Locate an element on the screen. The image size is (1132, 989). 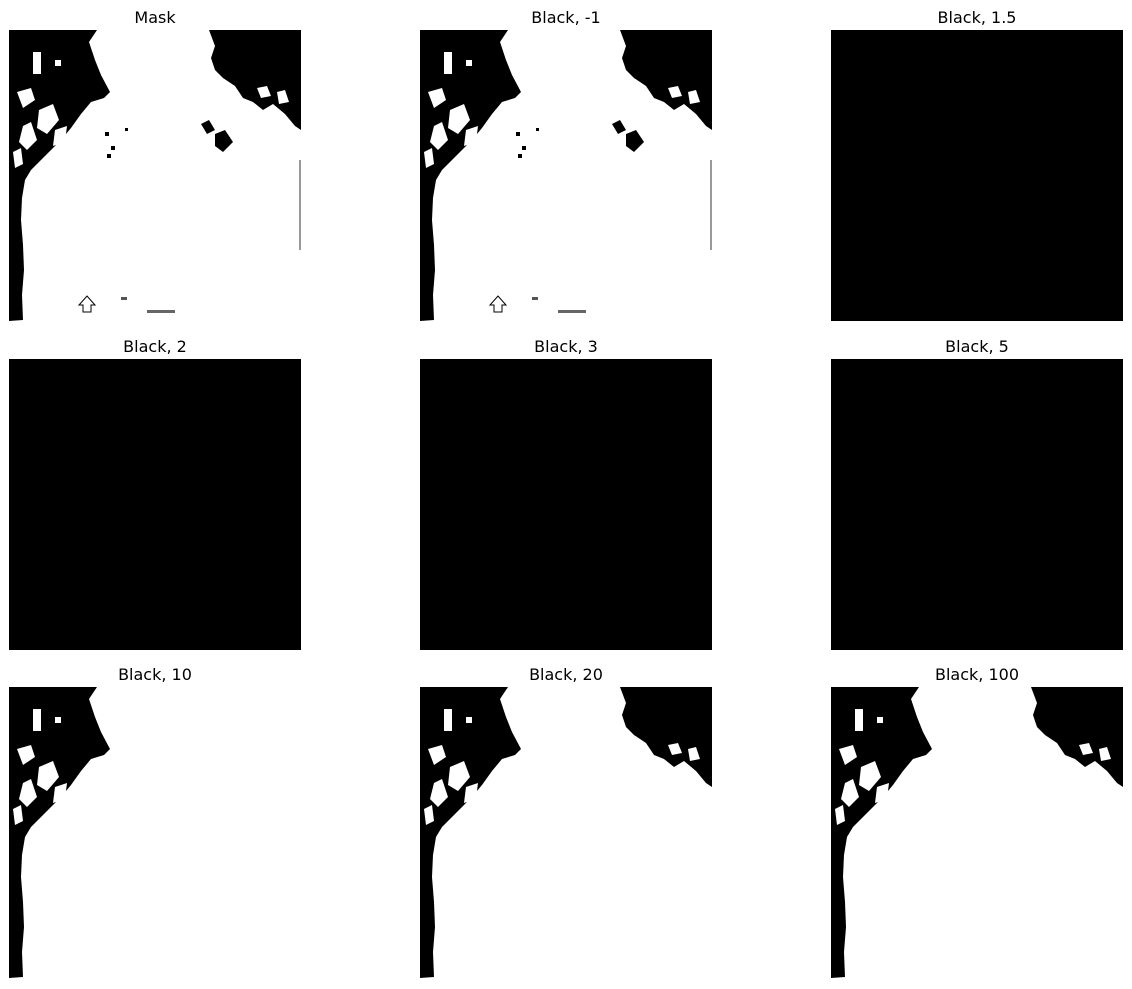
panel-title: Black, 2 is located at coordinates (155, 346).